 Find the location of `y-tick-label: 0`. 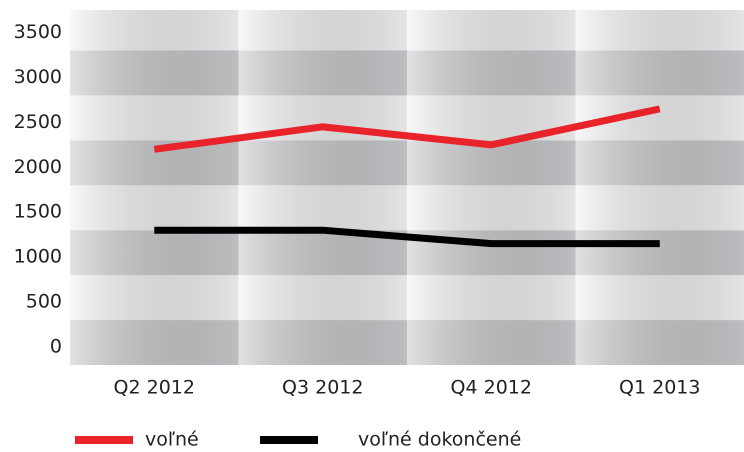

y-tick-label: 0 is located at coordinates (56, 347).